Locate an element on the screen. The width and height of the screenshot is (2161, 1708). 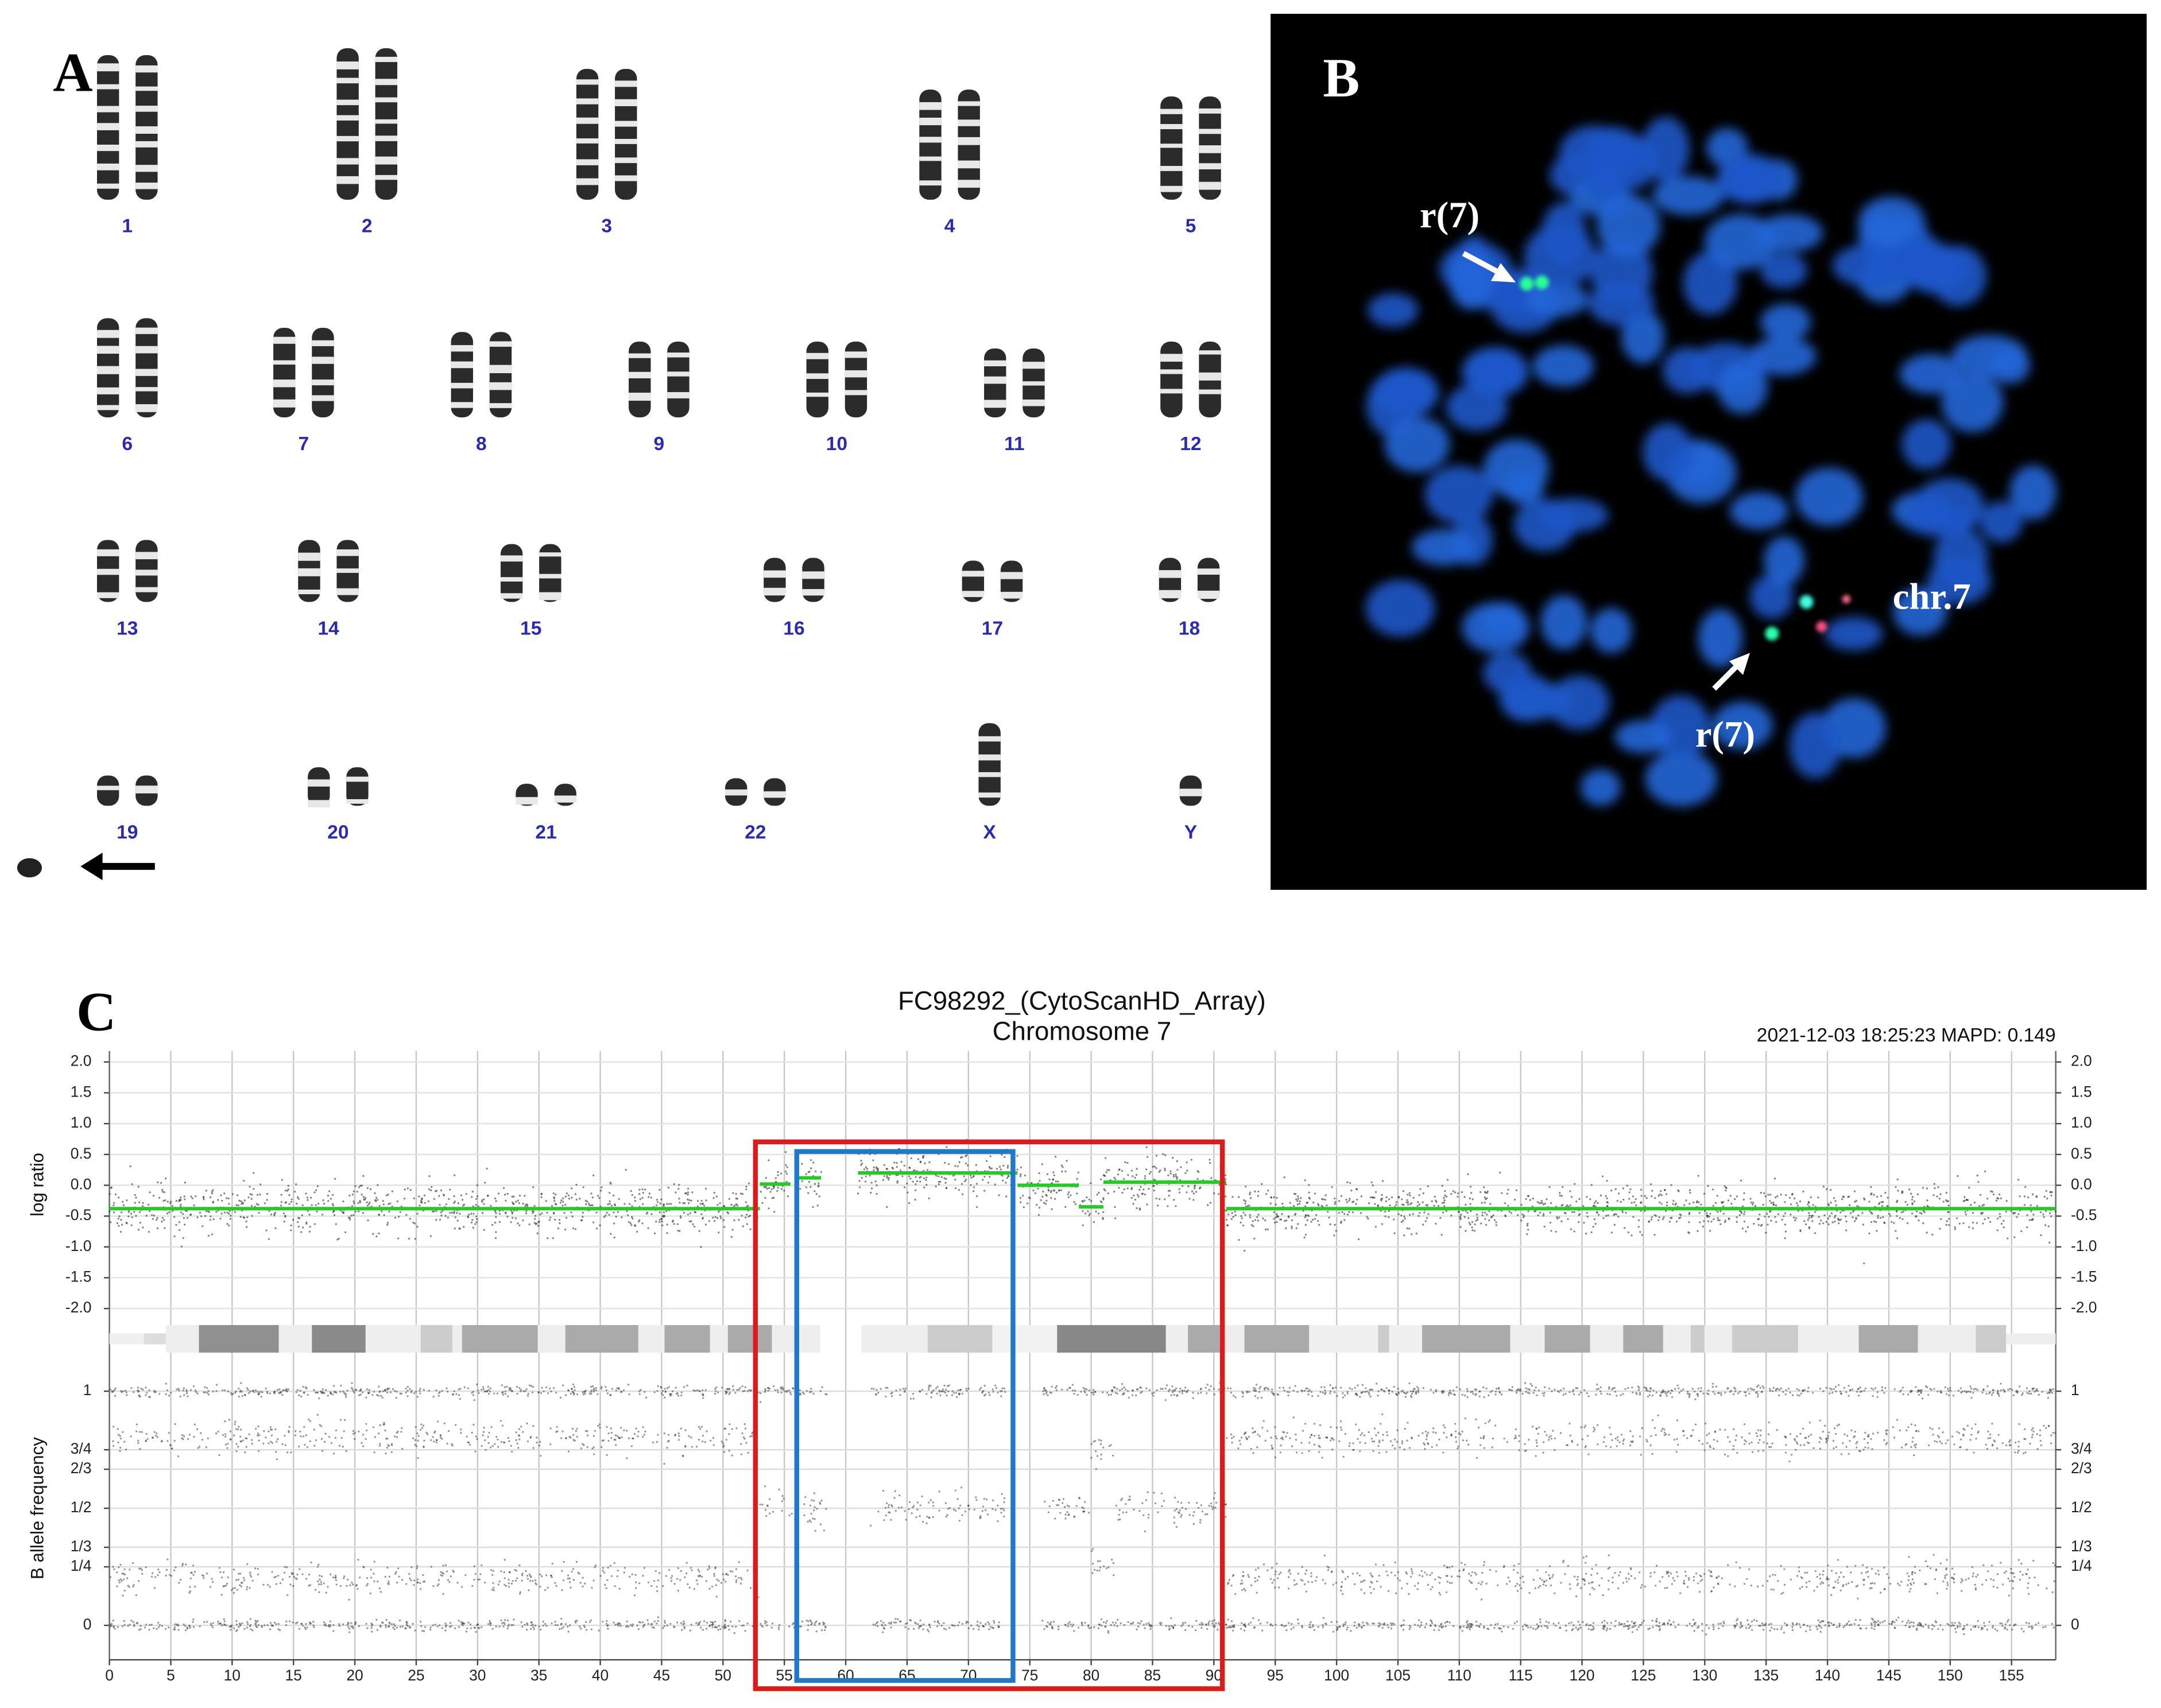
chromosome-blob is located at coordinates (1507, 673).